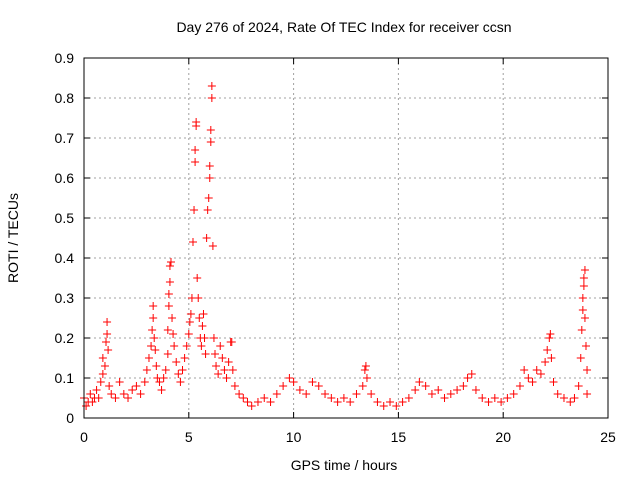  Describe the element at coordinates (65, 58) in the screenshot. I see `y-tick-label: 0.9` at that location.